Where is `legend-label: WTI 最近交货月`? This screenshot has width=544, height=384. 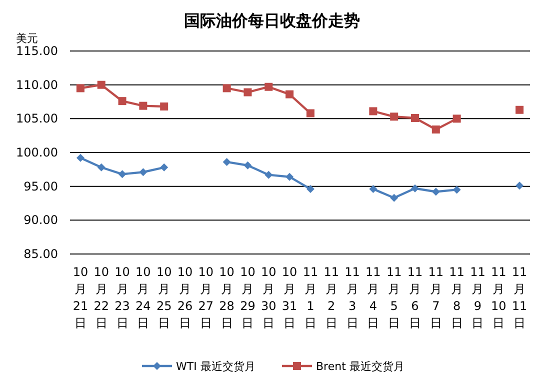 legend-label: WTI 最近交货月 is located at coordinates (216, 366).